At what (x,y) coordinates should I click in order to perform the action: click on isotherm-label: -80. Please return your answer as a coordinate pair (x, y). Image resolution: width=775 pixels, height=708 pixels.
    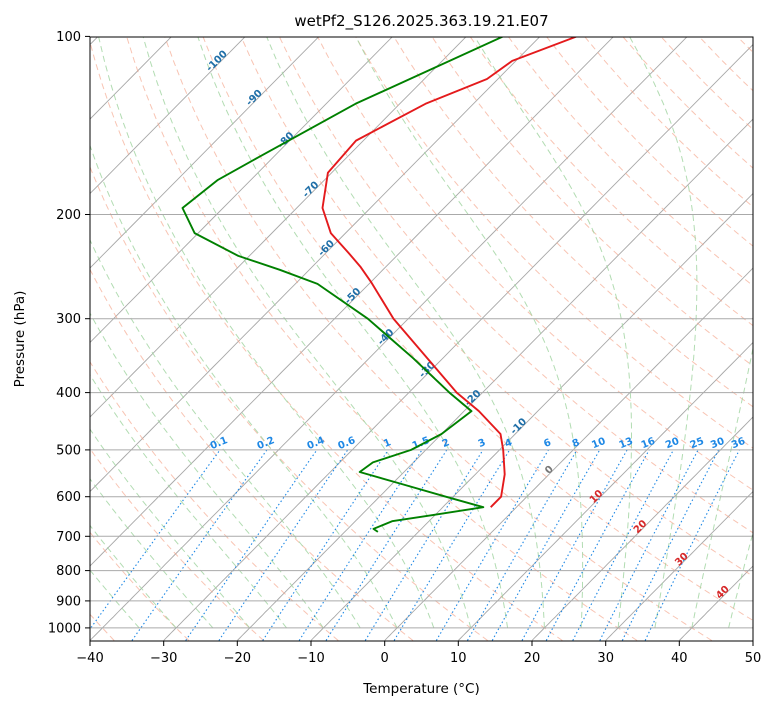
    Looking at the image, I should click on (286, 140).